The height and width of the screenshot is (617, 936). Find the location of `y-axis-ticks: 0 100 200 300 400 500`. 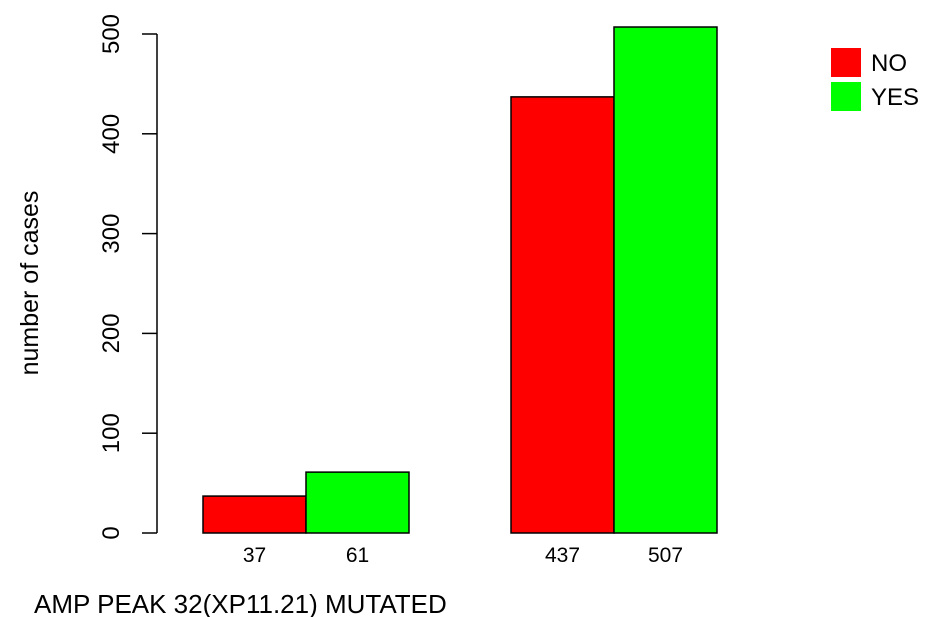

y-axis-ticks: 0 100 200 300 400 500 is located at coordinates (127, 277).